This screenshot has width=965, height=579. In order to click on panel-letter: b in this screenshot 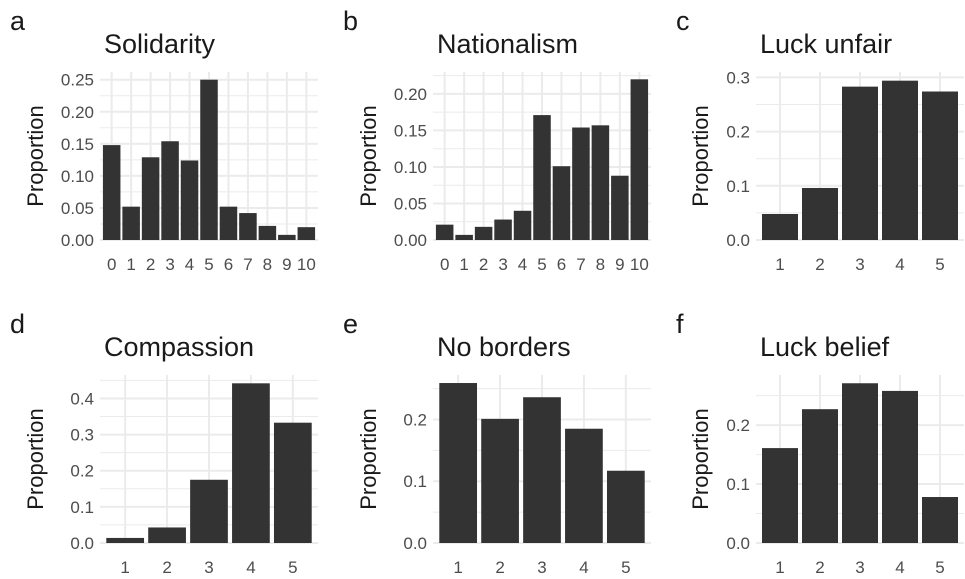, I will do `click(350, 21)`.